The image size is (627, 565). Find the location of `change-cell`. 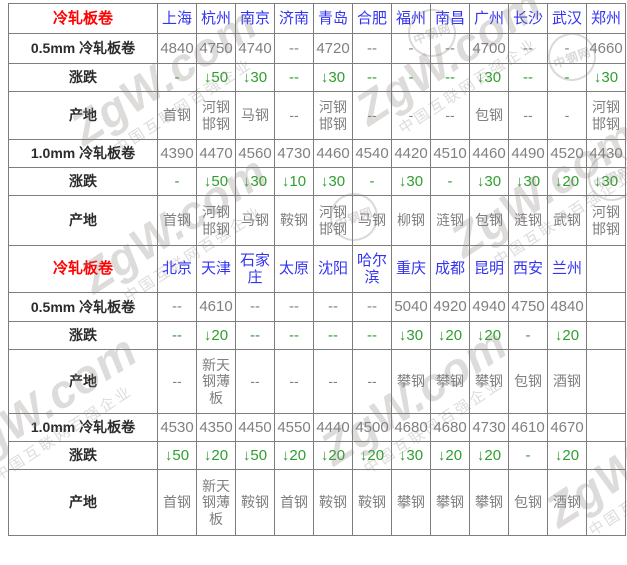

change-cell is located at coordinates (606, 455).